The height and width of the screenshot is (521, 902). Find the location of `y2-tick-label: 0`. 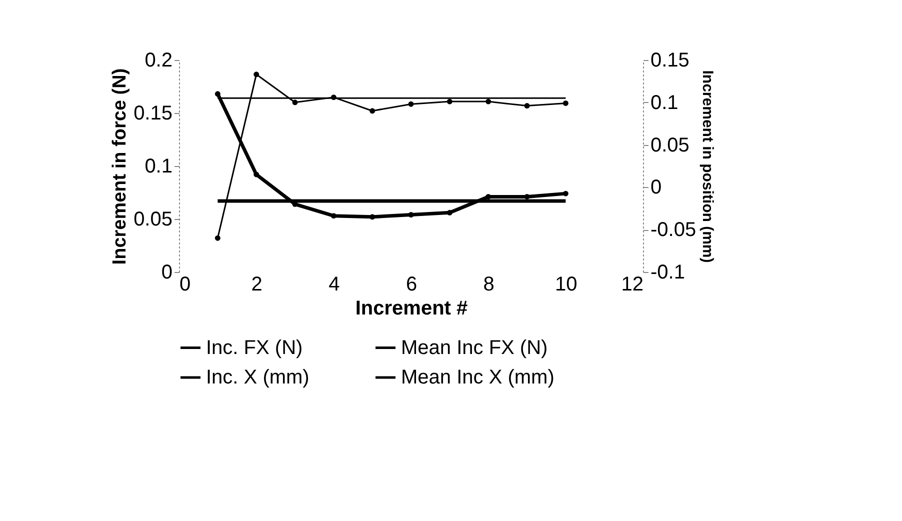

y2-tick-label: 0 is located at coordinates (656, 187).